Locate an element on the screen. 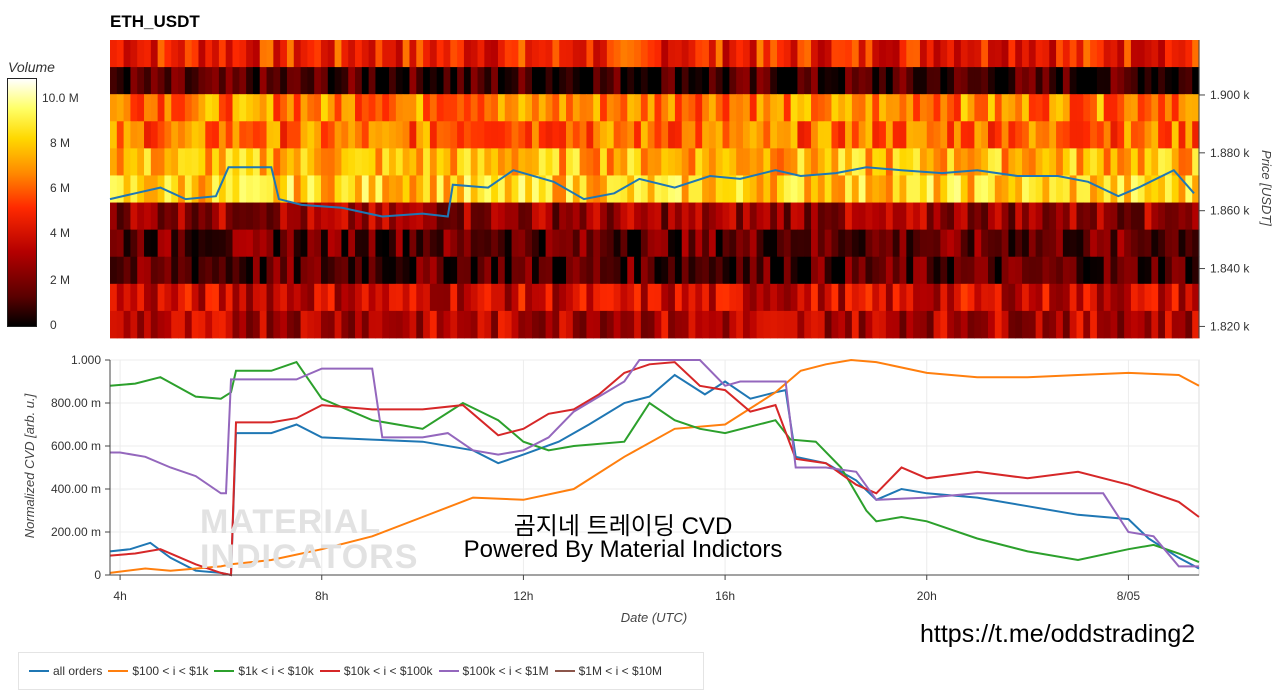  telegram-link: https://t.me/oddstrading2 is located at coordinates (1058, 634).